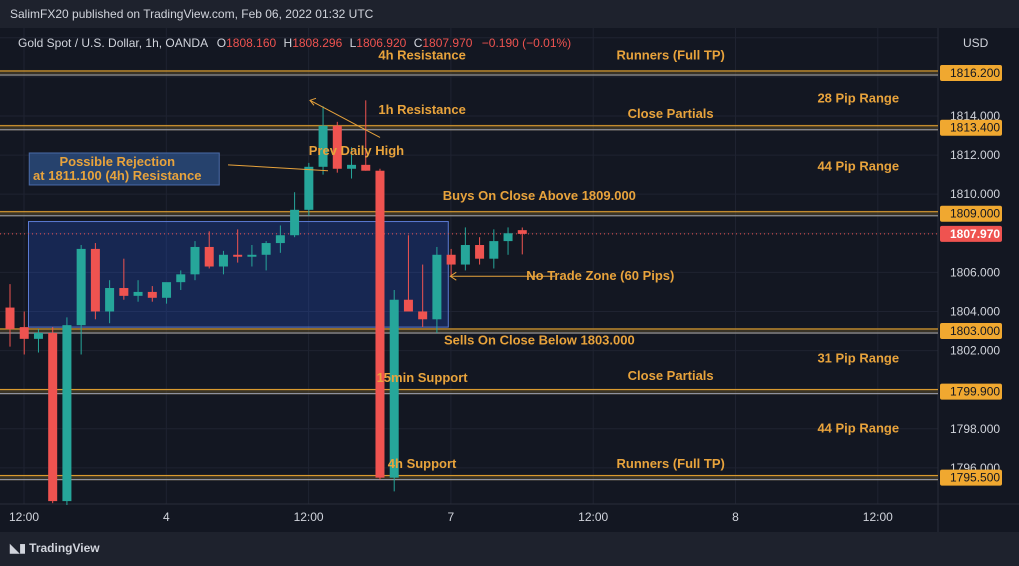 This screenshot has height=566, width=1019. I want to click on level-price-text: 1813.400, so click(975, 128).